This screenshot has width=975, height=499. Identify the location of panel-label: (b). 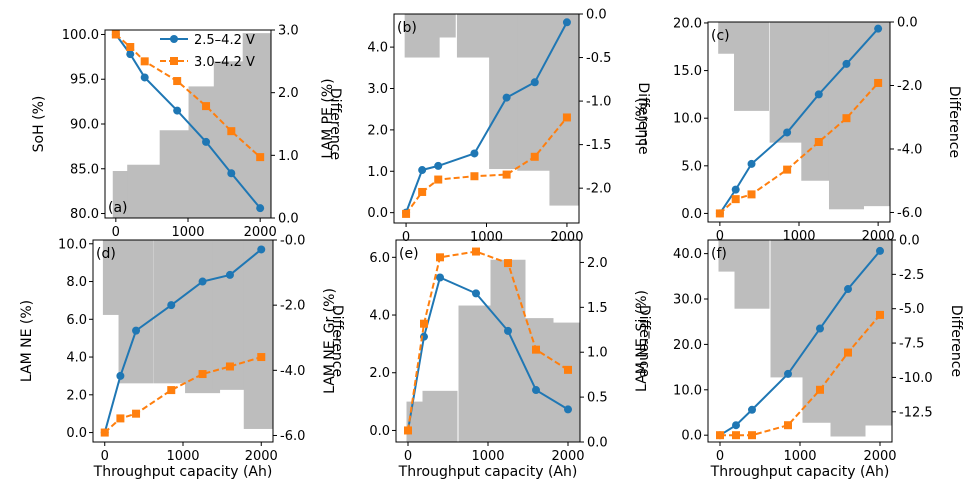
(407, 28).